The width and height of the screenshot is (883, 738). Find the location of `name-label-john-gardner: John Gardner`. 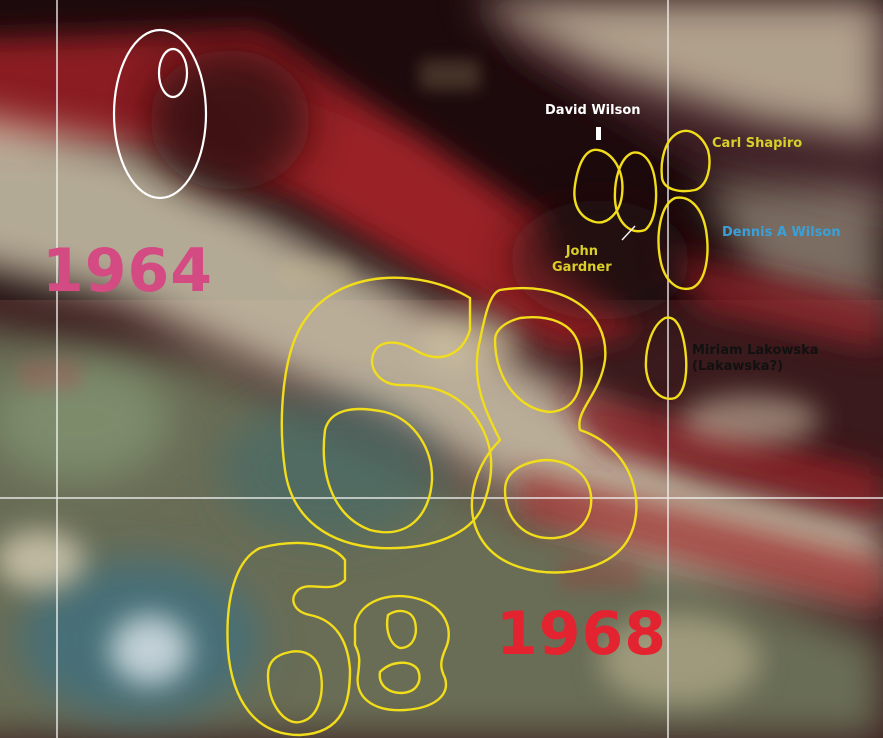

name-label-john-gardner: John Gardner is located at coordinates (582, 260).